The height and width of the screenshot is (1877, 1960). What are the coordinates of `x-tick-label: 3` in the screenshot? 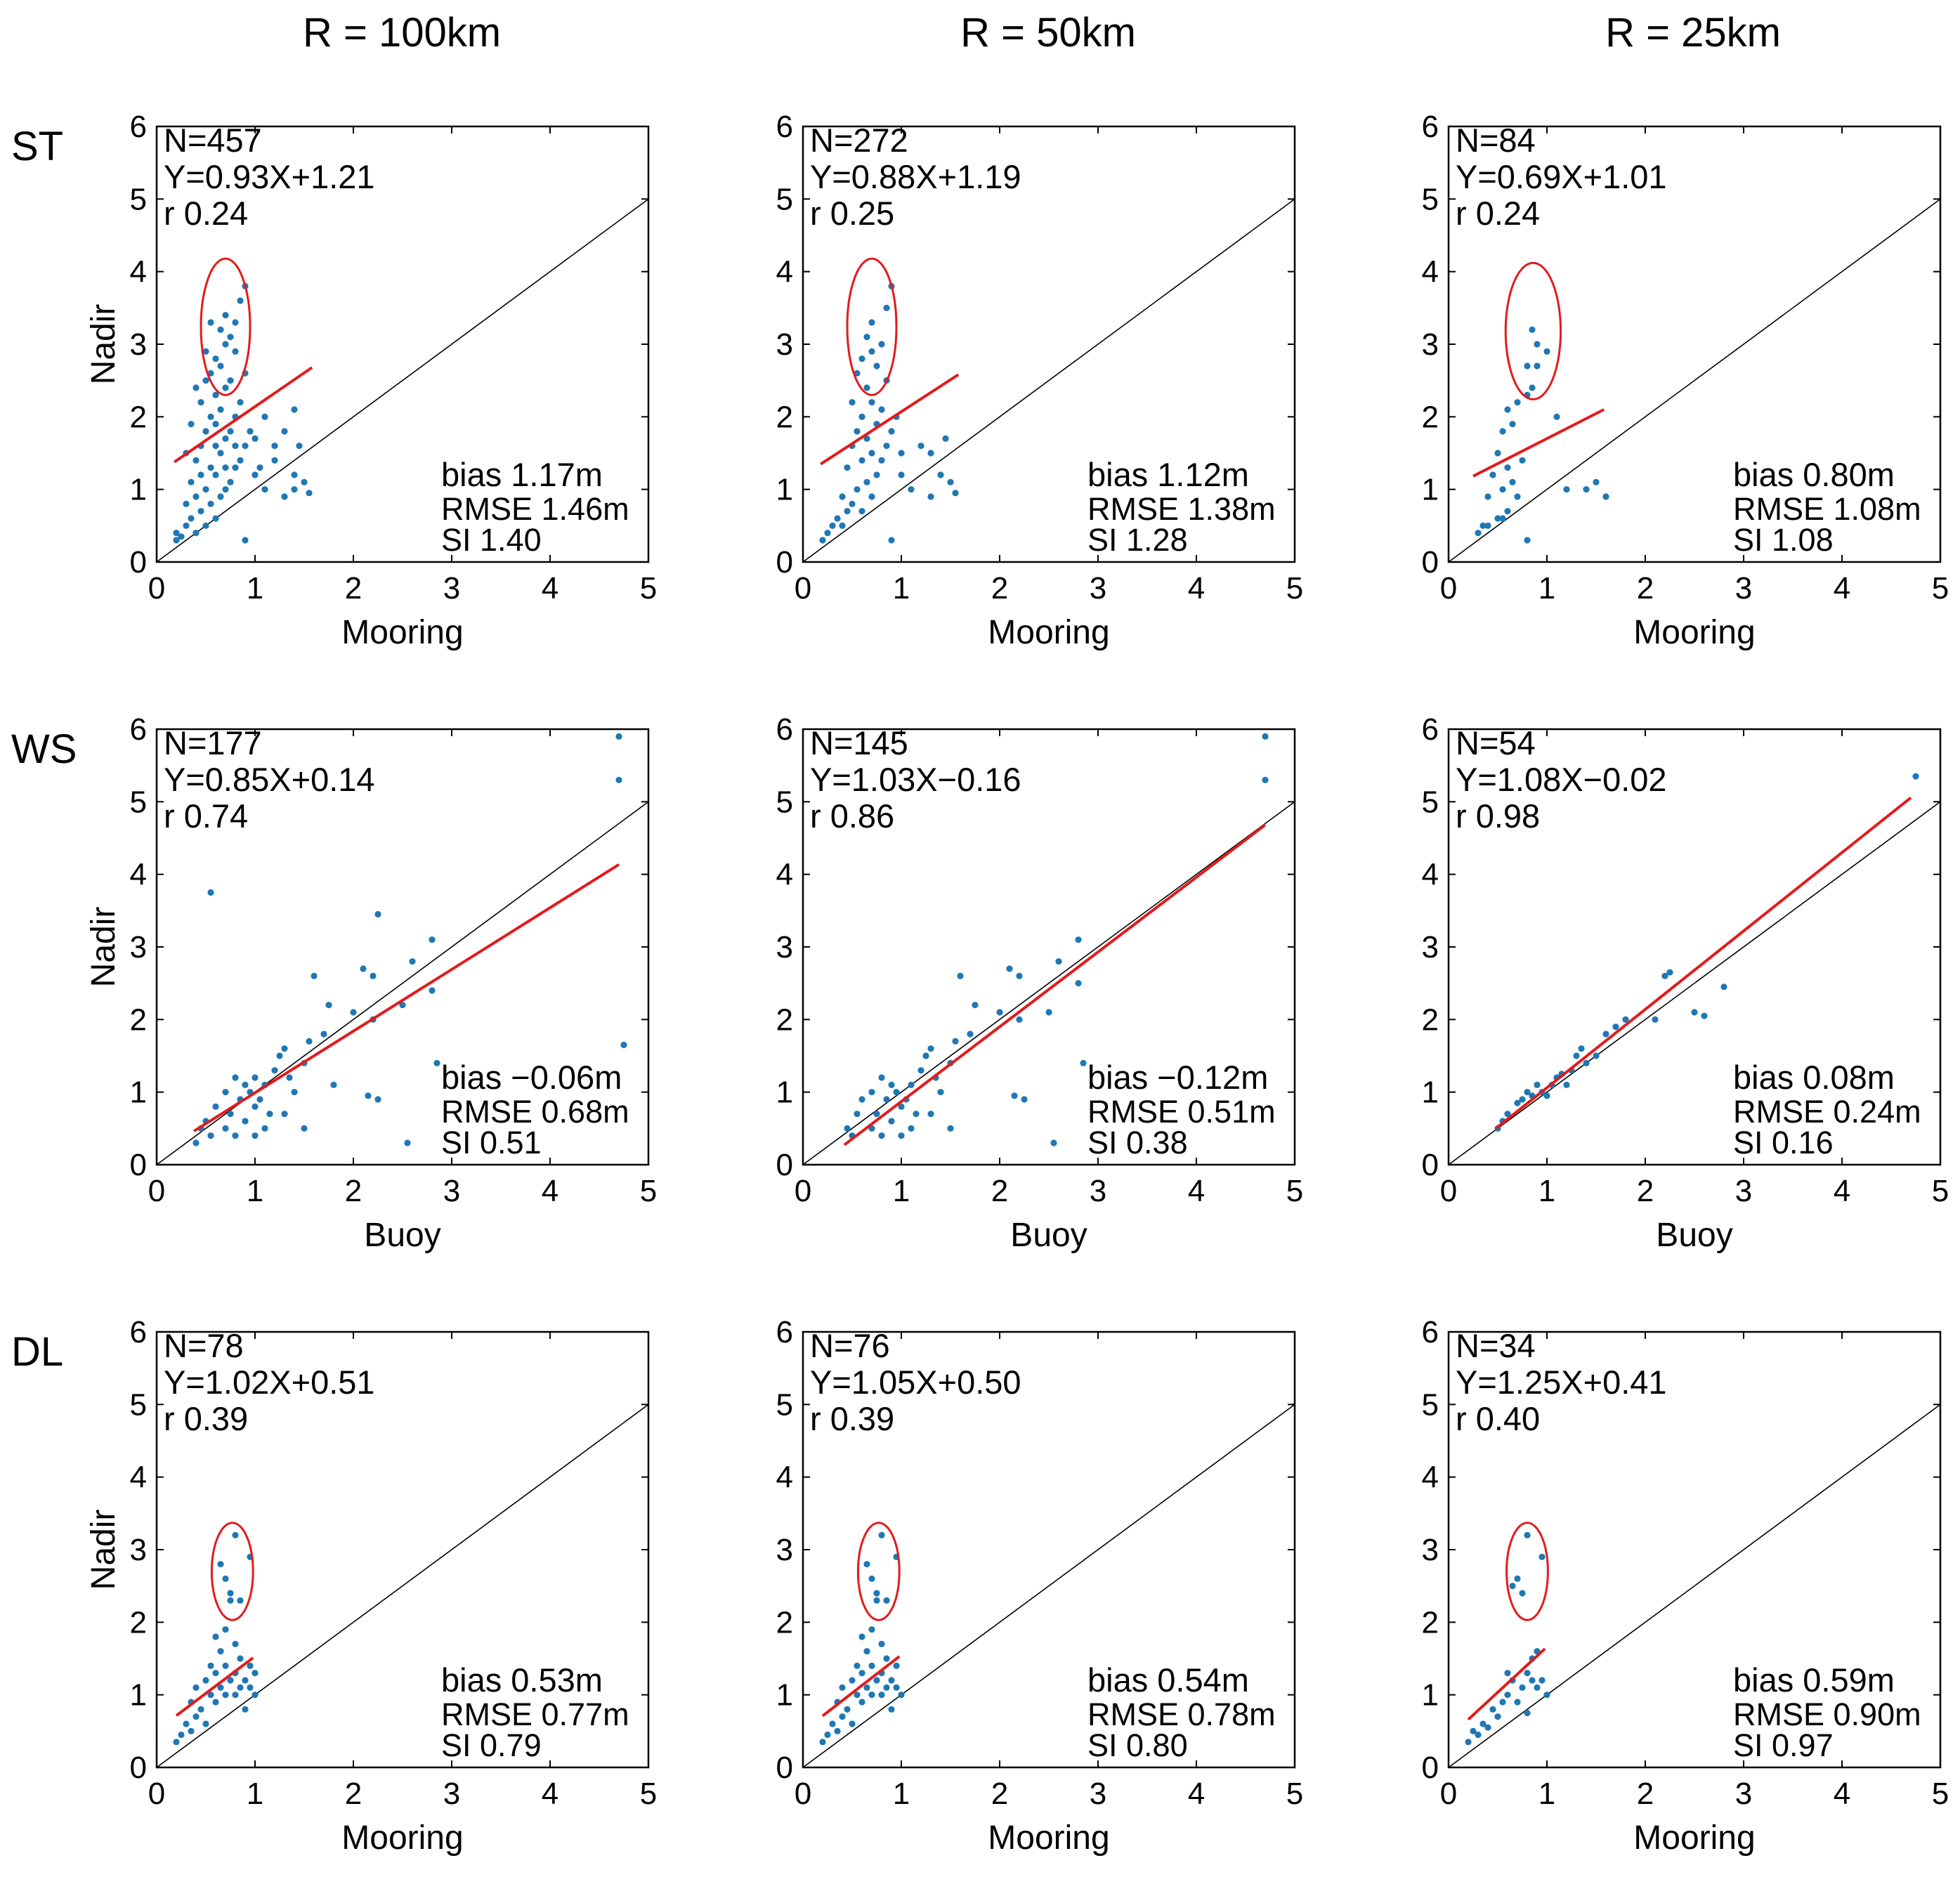 It's located at (451, 588).